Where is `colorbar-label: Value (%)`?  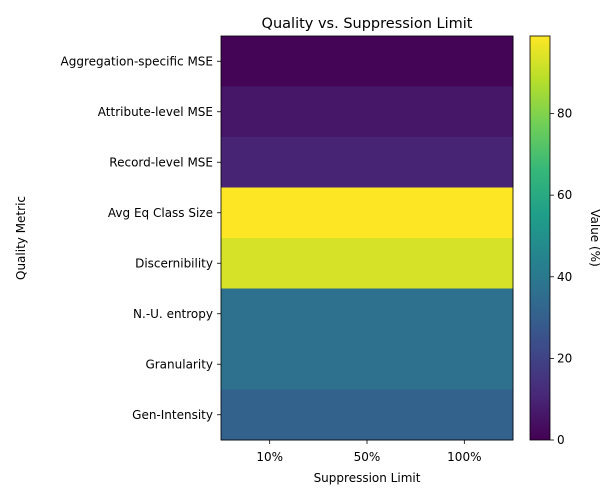 colorbar-label: Value (%) is located at coordinates (594, 238).